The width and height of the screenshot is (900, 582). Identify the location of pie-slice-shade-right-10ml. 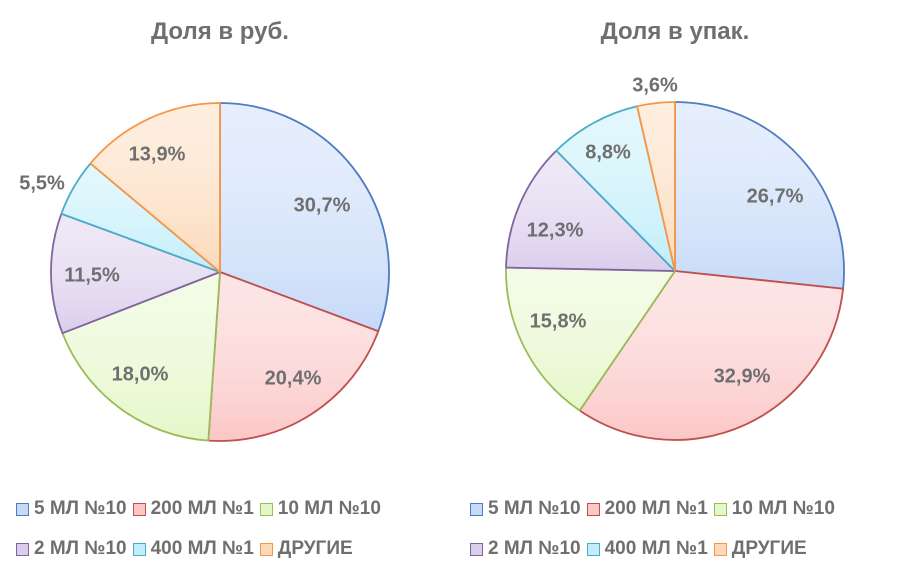
(590, 339).